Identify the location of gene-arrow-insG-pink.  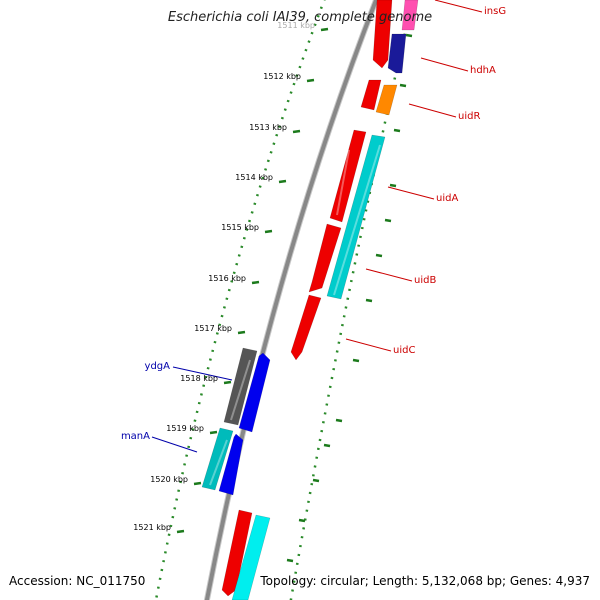
(410, 15).